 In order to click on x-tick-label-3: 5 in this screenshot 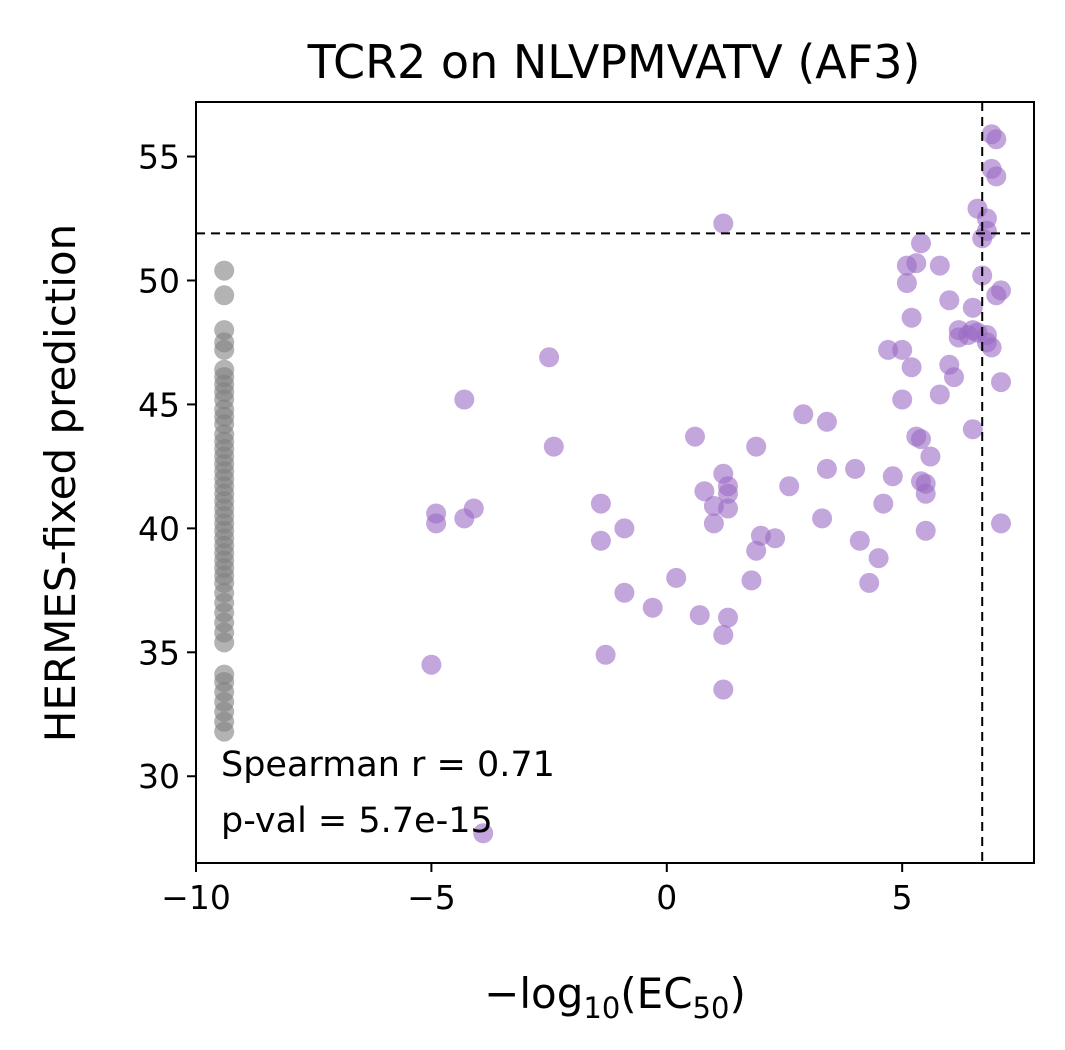, I will do `click(902, 897)`.